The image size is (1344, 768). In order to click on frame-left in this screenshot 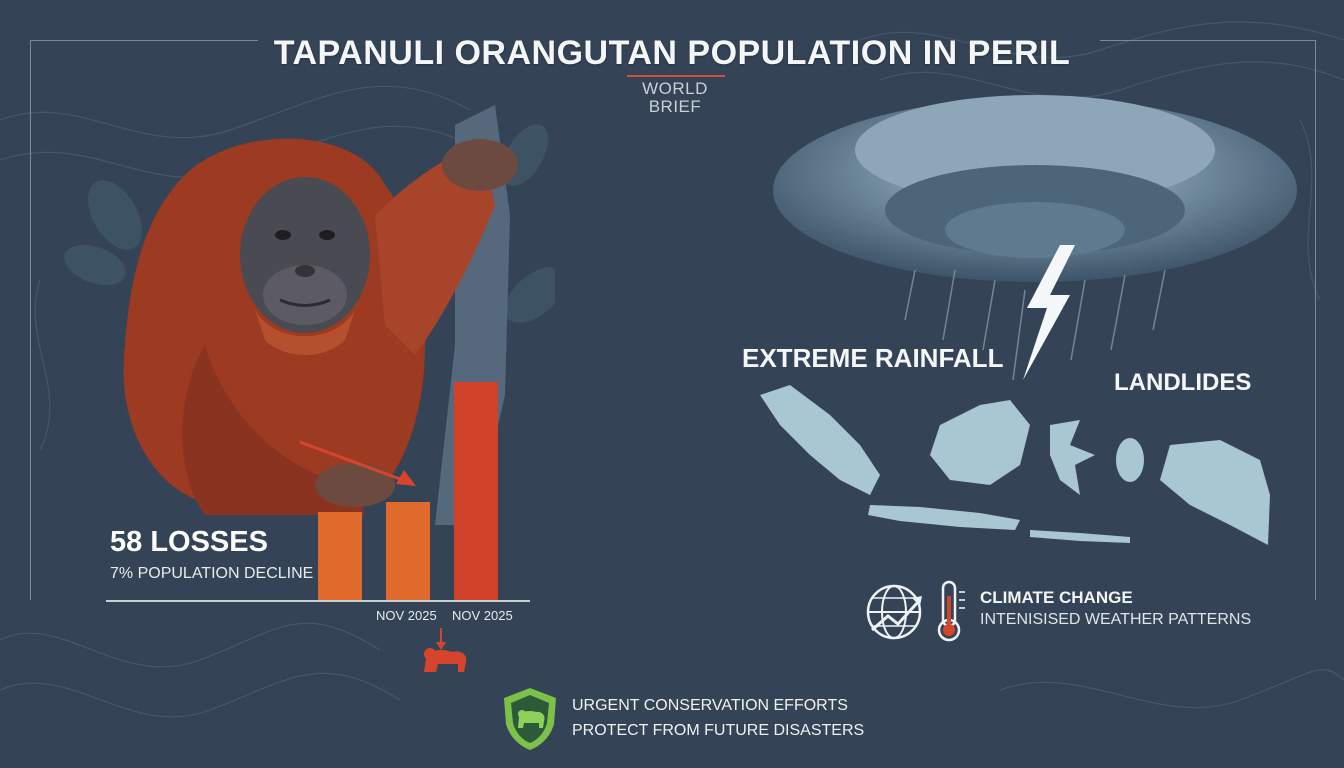, I will do `click(30, 320)`.